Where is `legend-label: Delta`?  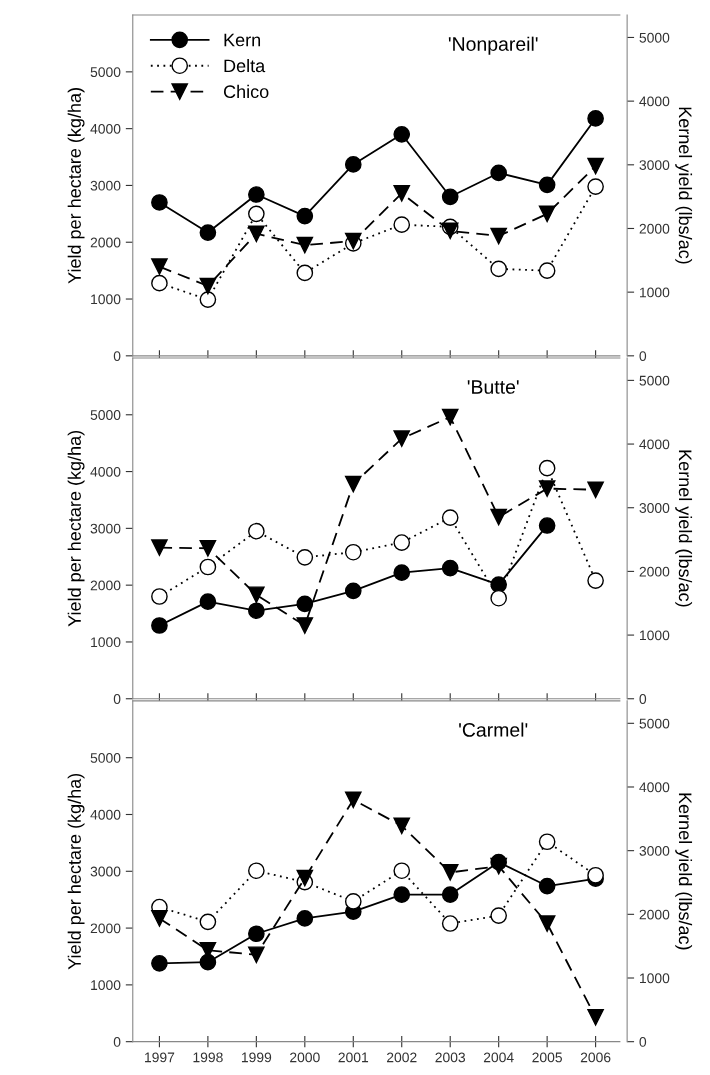 legend-label: Delta is located at coordinates (245, 65).